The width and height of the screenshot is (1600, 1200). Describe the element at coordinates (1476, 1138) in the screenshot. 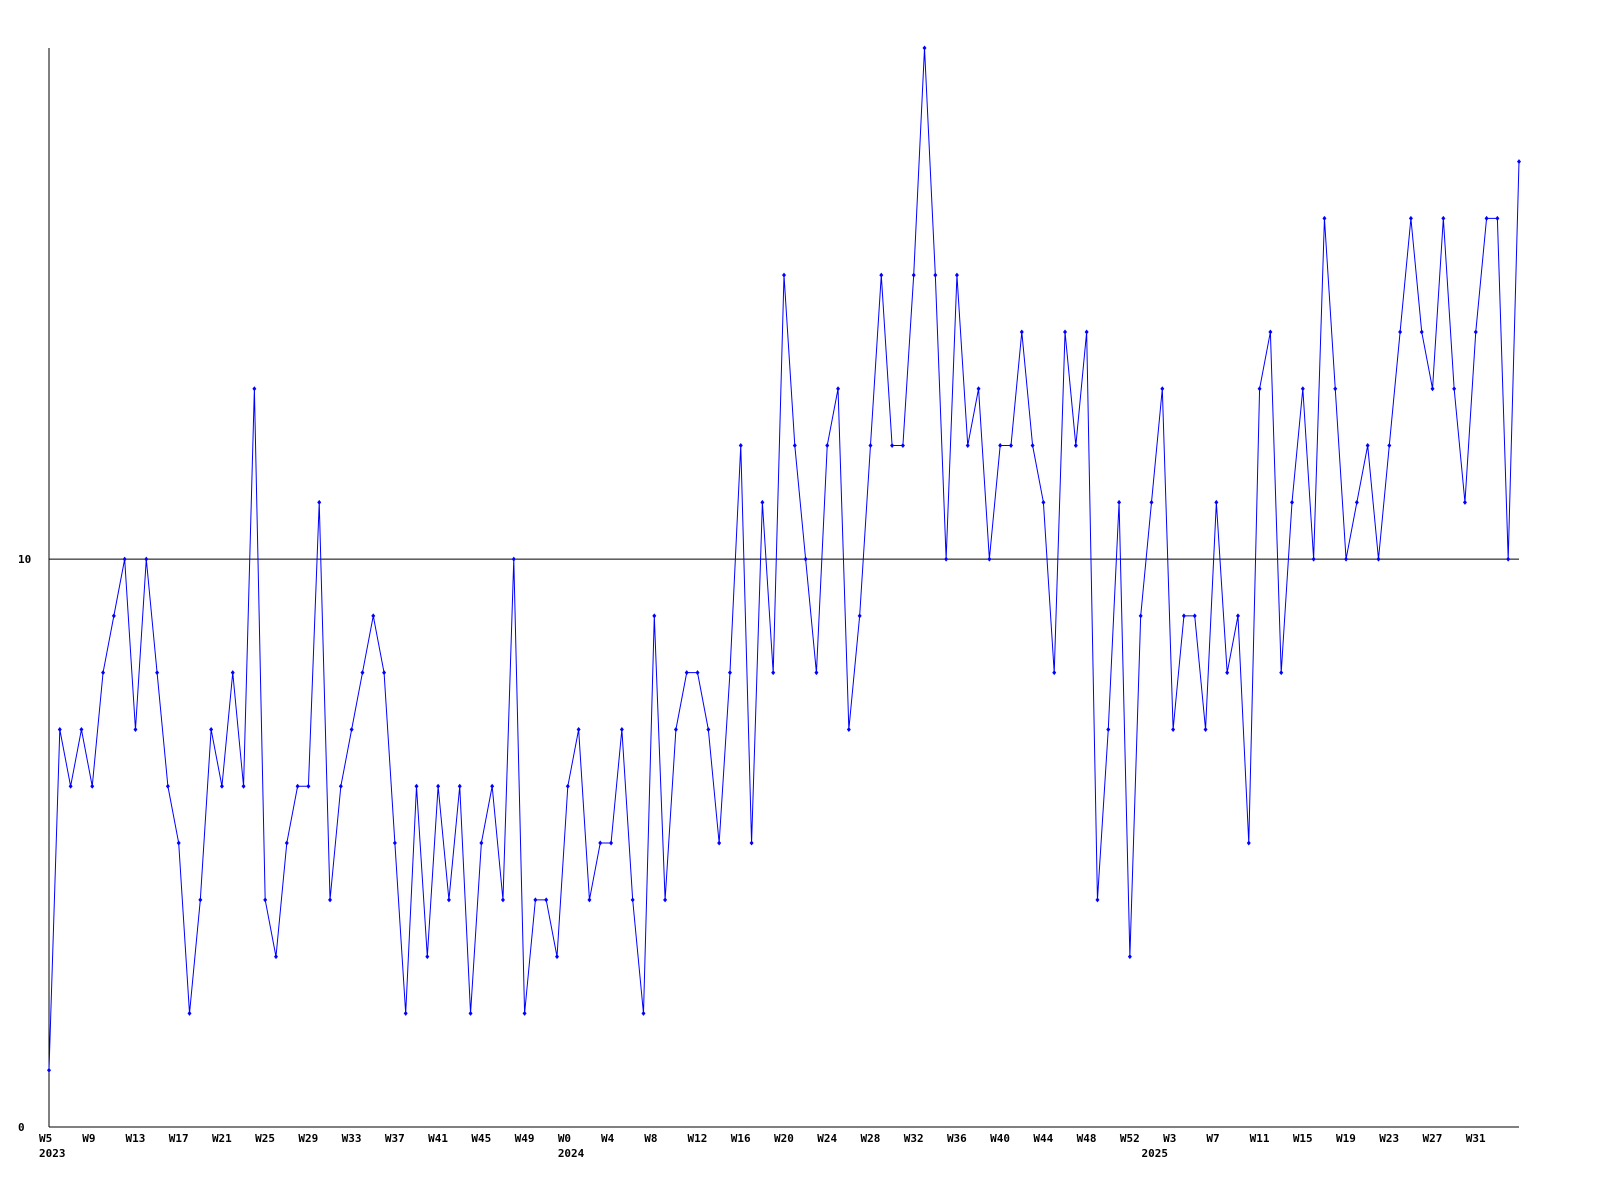

I see `x-tick-label: W31` at that location.